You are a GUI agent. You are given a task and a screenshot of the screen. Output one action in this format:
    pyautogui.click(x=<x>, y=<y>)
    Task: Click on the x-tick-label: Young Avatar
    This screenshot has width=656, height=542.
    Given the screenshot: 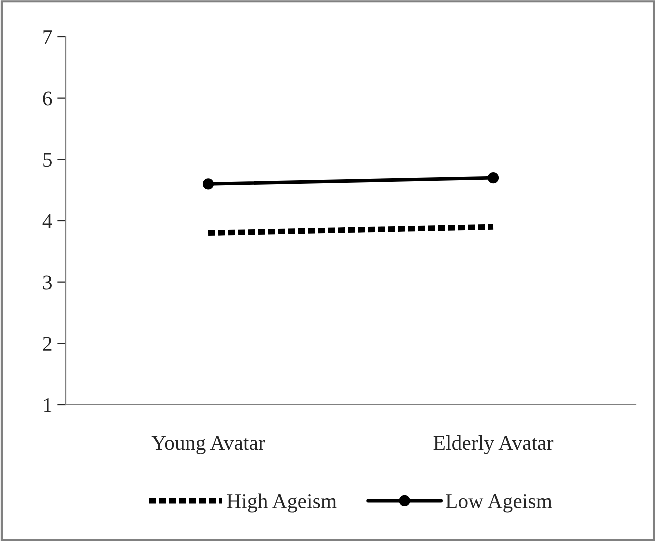 What is the action you would take?
    pyautogui.click(x=209, y=445)
    